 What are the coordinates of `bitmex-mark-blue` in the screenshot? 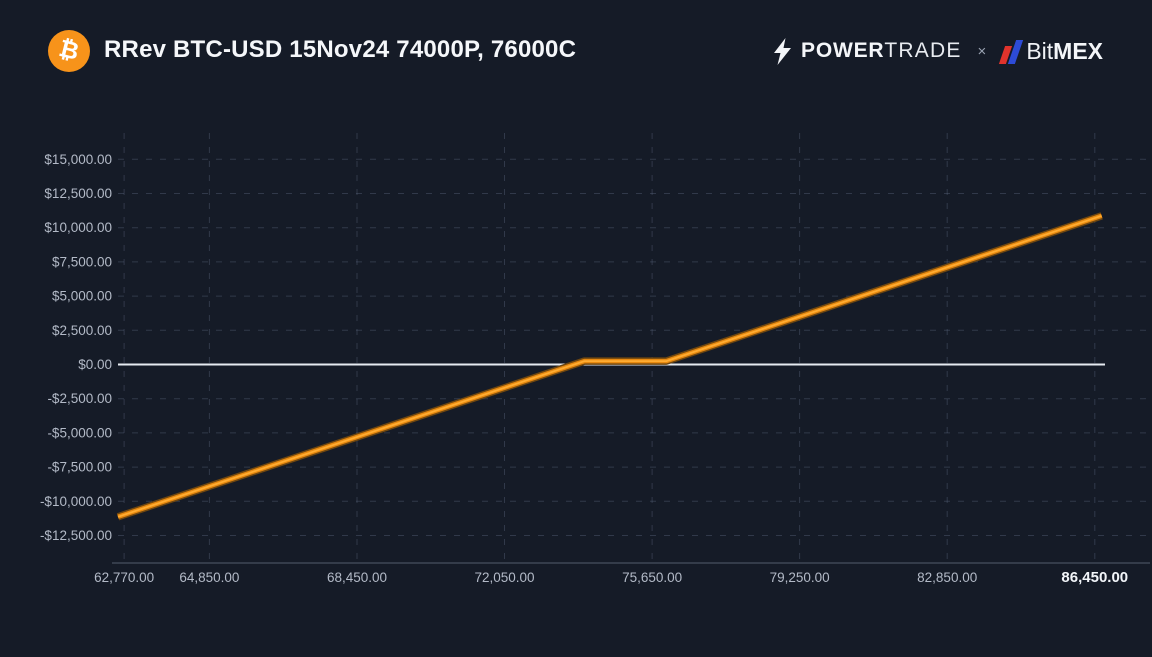 It's located at (1016, 52).